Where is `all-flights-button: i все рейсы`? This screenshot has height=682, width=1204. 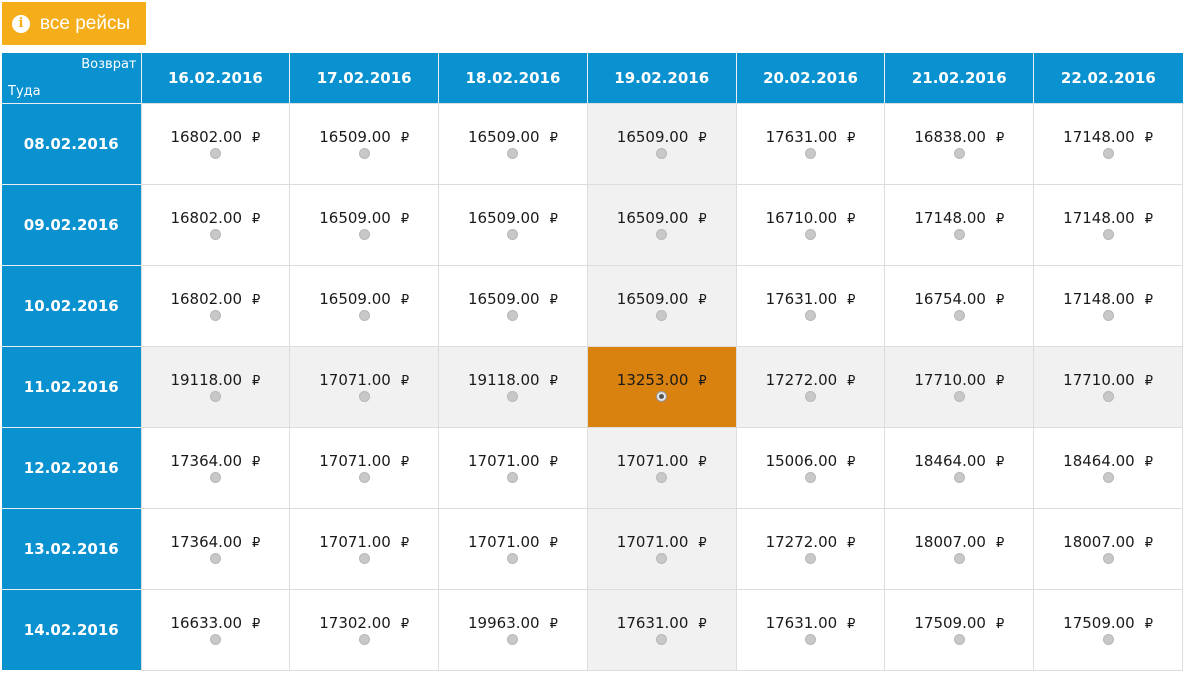
all-flights-button: i все рейсы is located at coordinates (74, 23).